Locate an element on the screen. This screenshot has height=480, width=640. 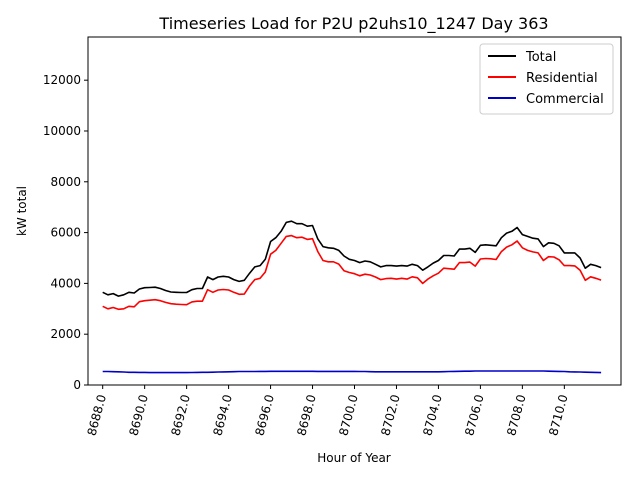
y-axis-ticks: 0 2000 4000 6000 8000 10000 12000 is located at coordinates (65, 232).